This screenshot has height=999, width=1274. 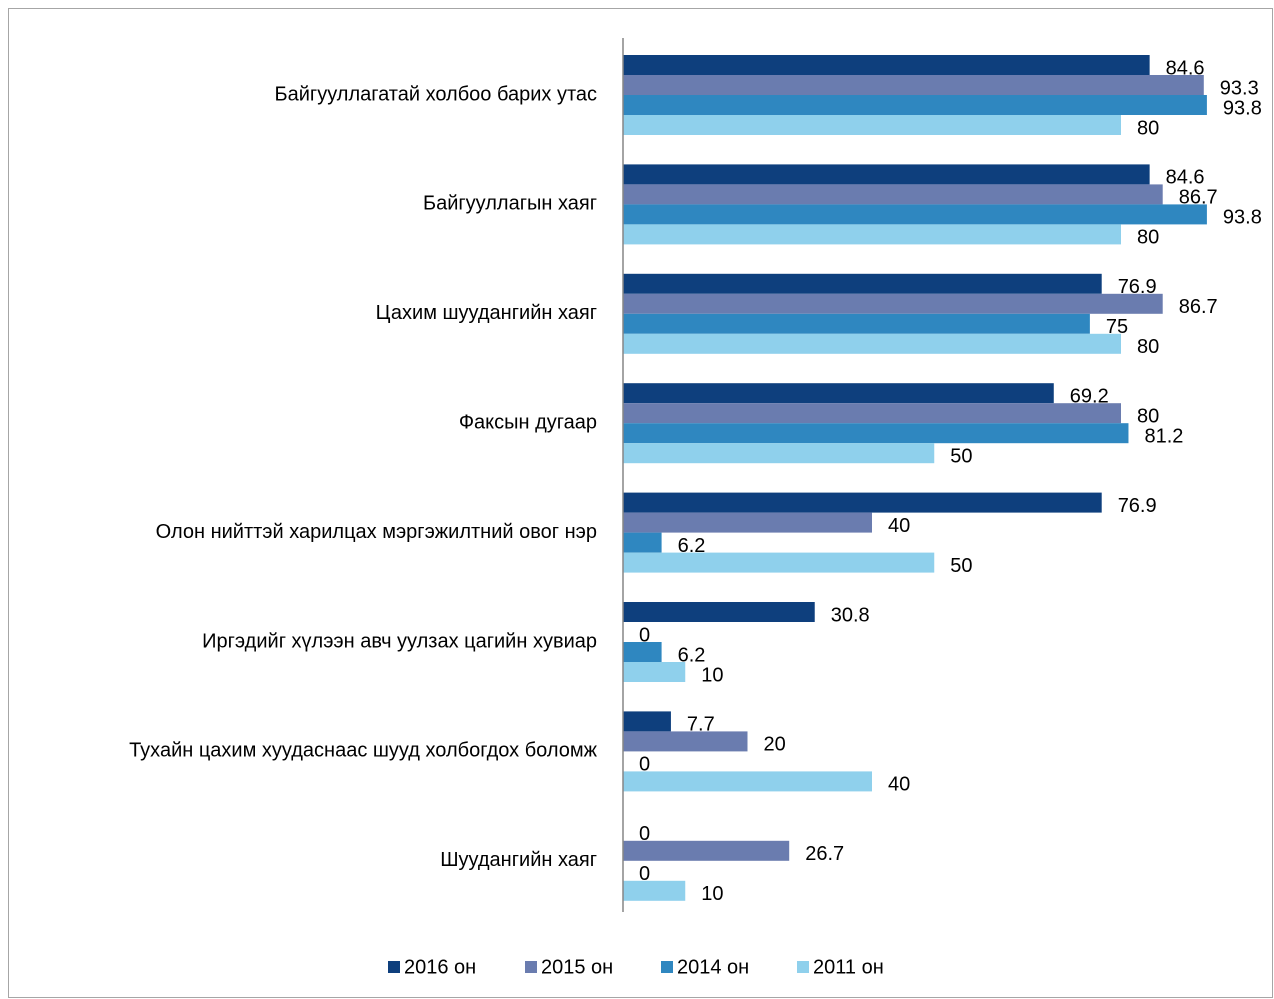 What do you see at coordinates (436, 94) in the screenshot?
I see `category-label: Байгууллагатай холбоо барих утас` at bounding box center [436, 94].